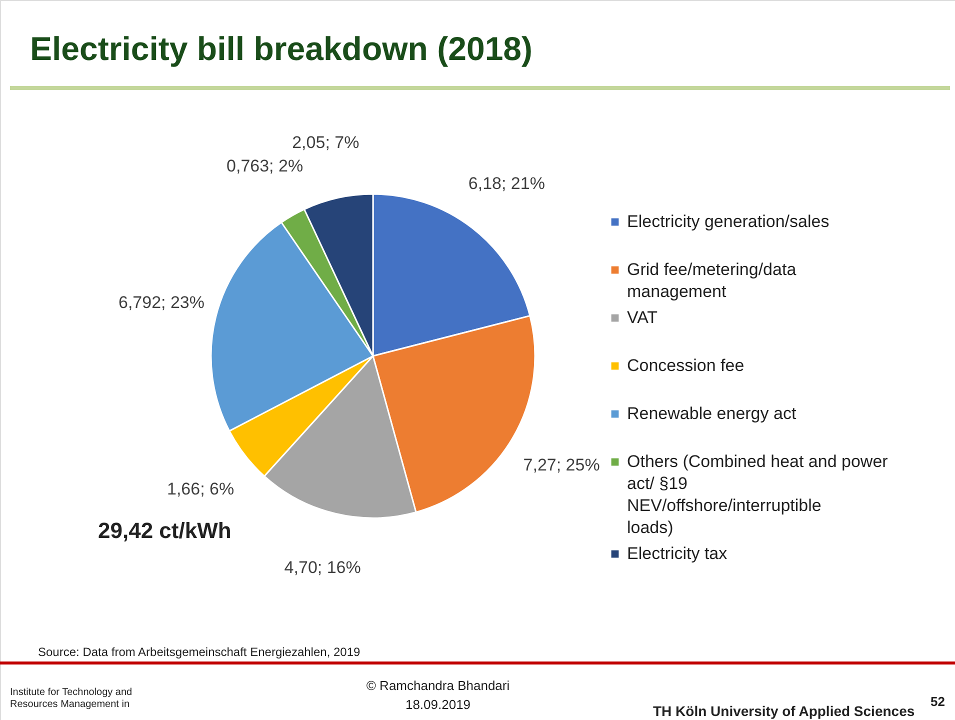 This screenshot has width=955, height=720. What do you see at coordinates (677, 553) in the screenshot?
I see `legend-label: Electricity tax` at bounding box center [677, 553].